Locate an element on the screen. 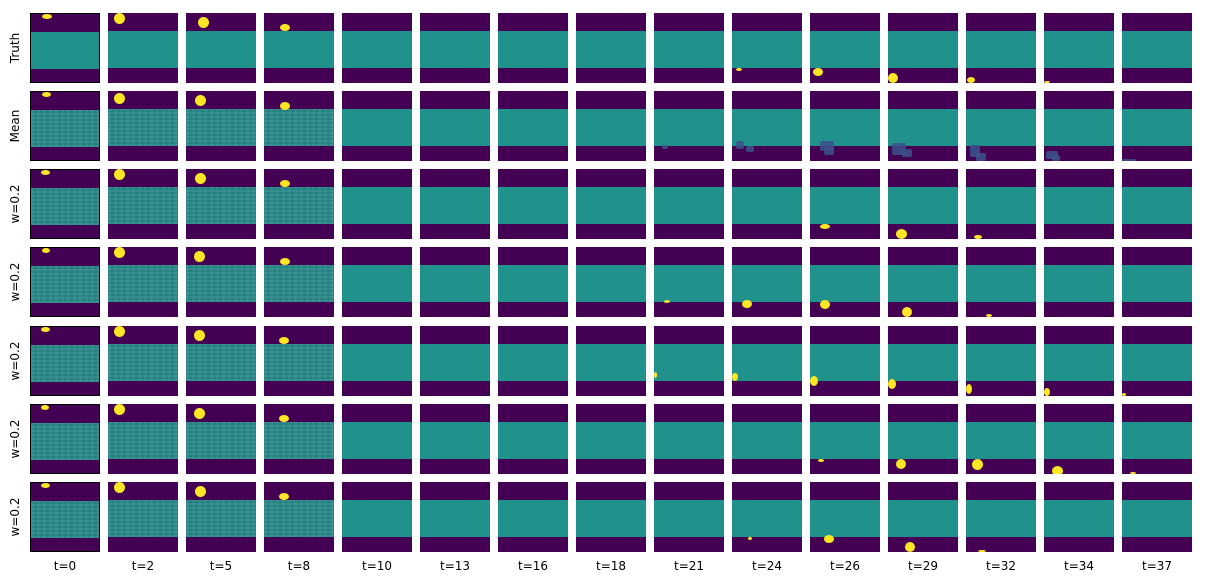 The width and height of the screenshot is (1205, 582). column-label: t=24 is located at coordinates (767, 566).